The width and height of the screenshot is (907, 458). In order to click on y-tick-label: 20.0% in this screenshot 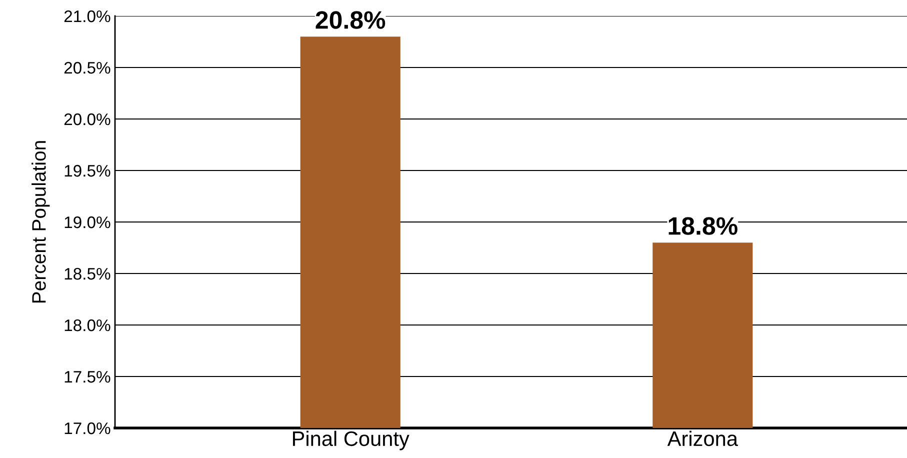, I will do `click(87, 119)`.